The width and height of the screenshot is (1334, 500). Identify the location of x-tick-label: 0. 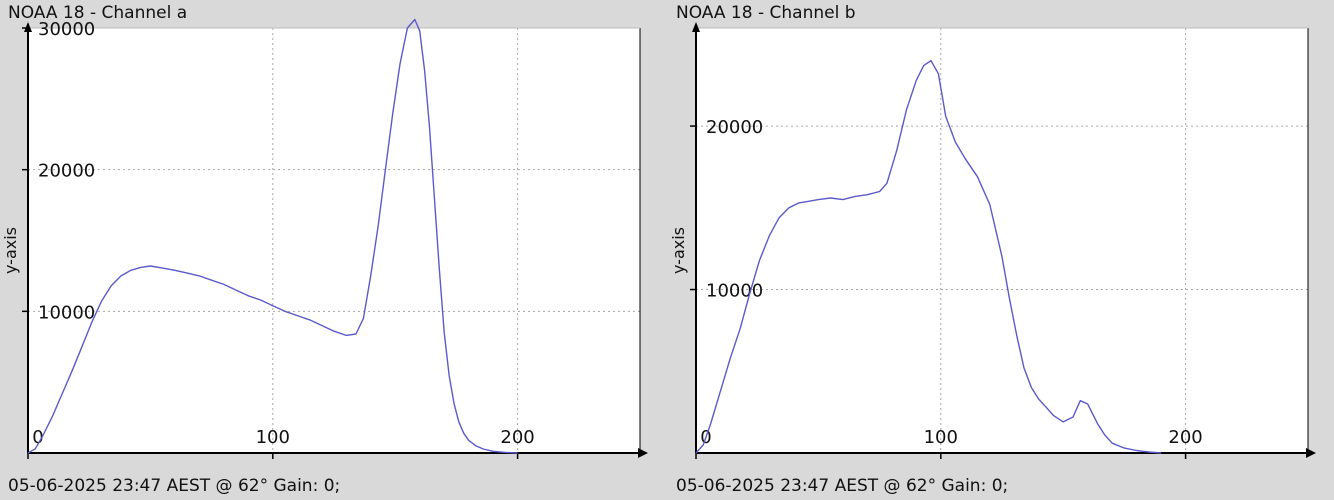
(37, 437).